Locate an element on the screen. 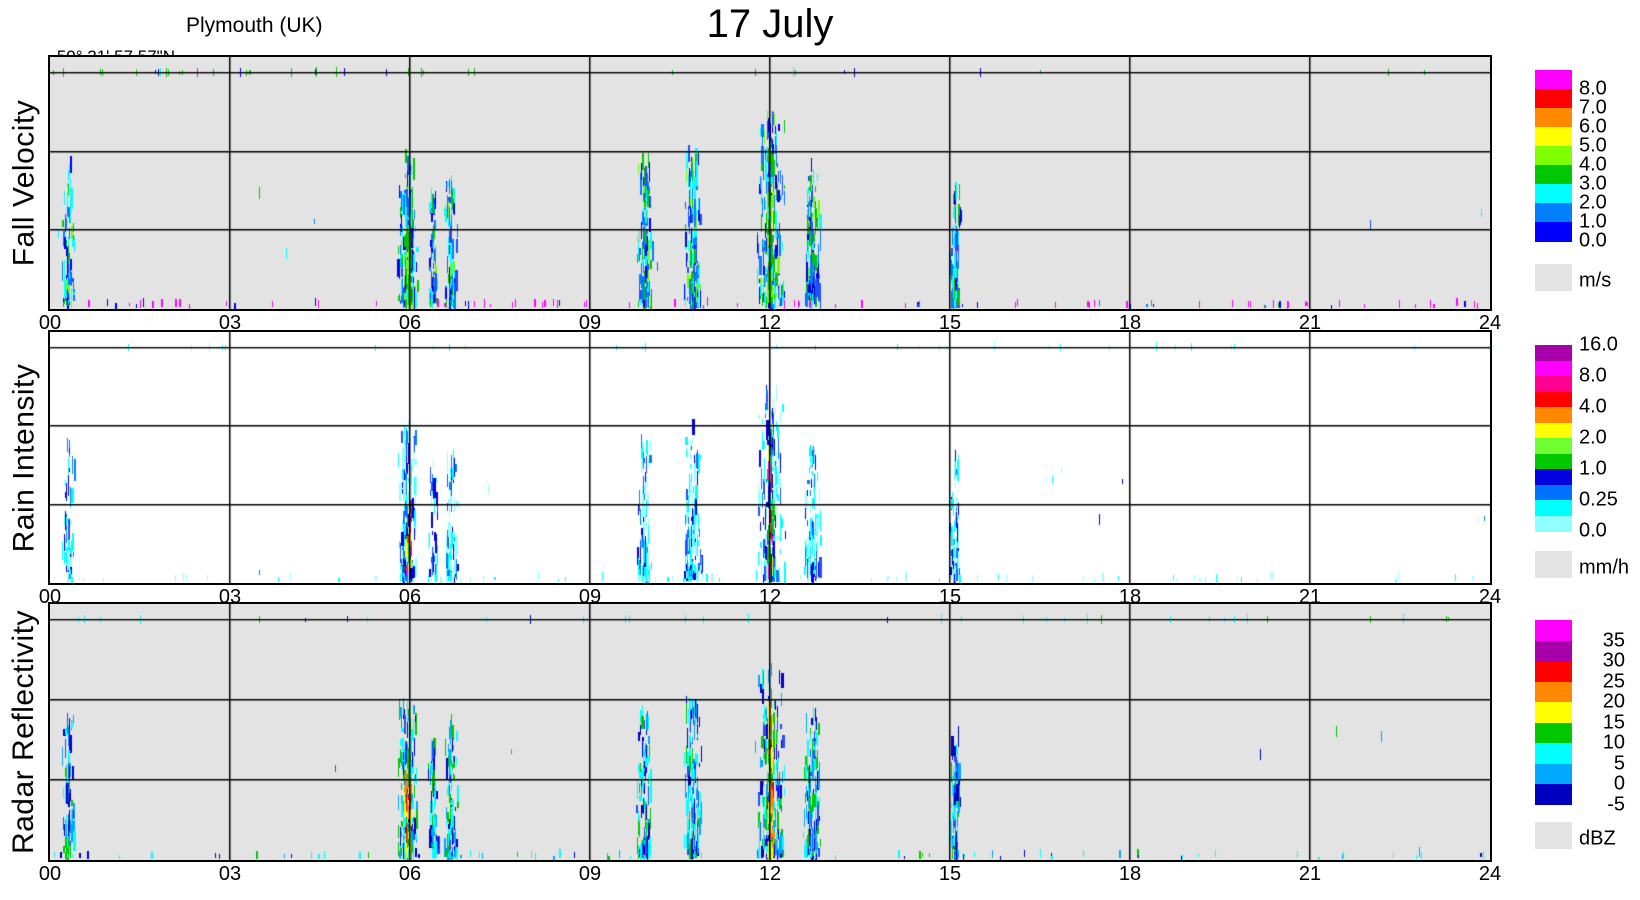  colorbar-tick-label: 5 is located at coordinates (1619, 763).